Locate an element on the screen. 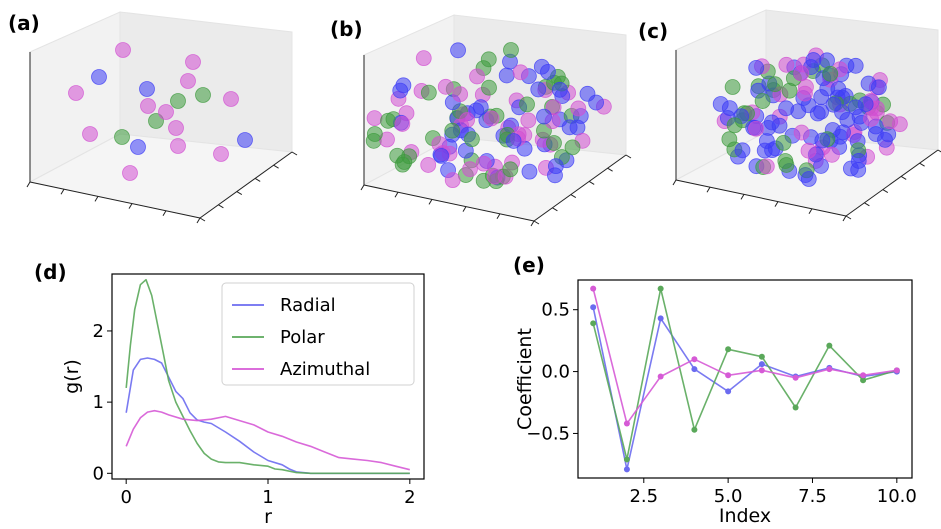 Image resolution: width=941 pixels, height=529 pixels. x-axis-label: r is located at coordinates (268, 517).